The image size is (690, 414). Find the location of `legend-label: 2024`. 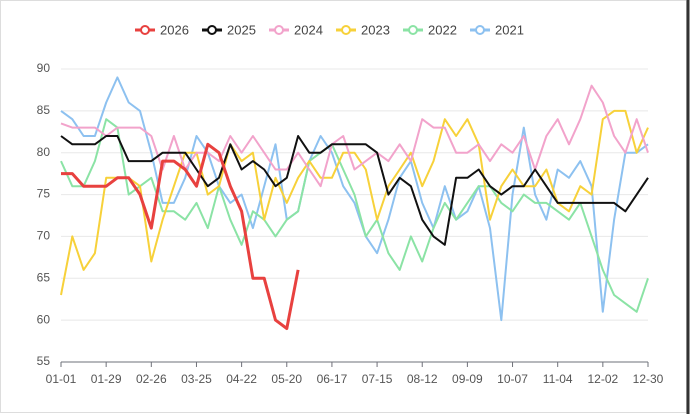

legend-label: 2024 is located at coordinates (308, 29).